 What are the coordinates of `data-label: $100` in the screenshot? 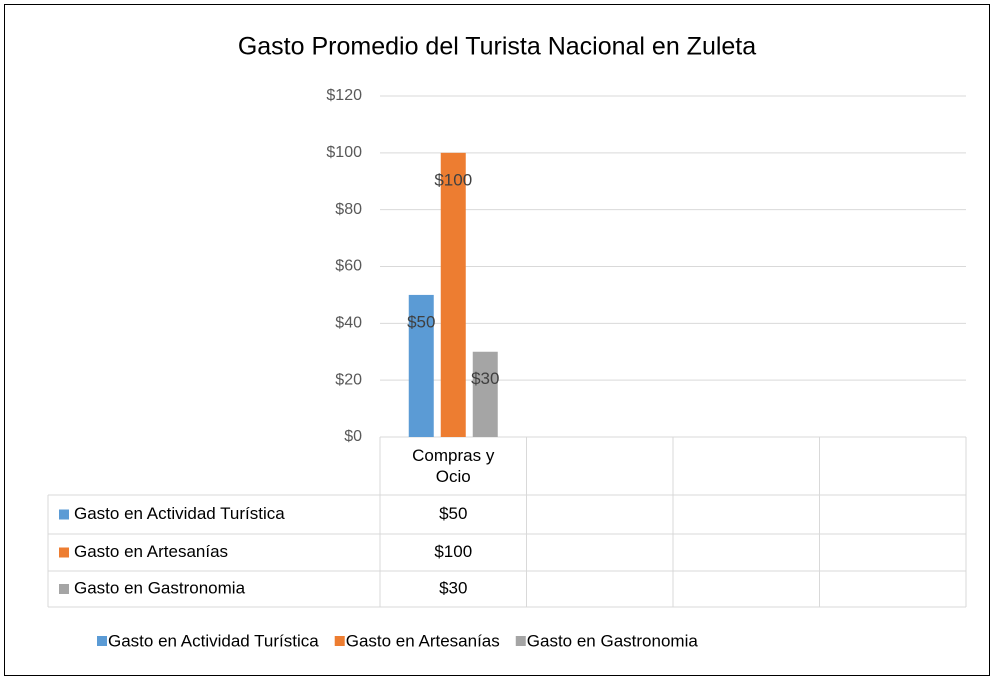 It's located at (453, 179).